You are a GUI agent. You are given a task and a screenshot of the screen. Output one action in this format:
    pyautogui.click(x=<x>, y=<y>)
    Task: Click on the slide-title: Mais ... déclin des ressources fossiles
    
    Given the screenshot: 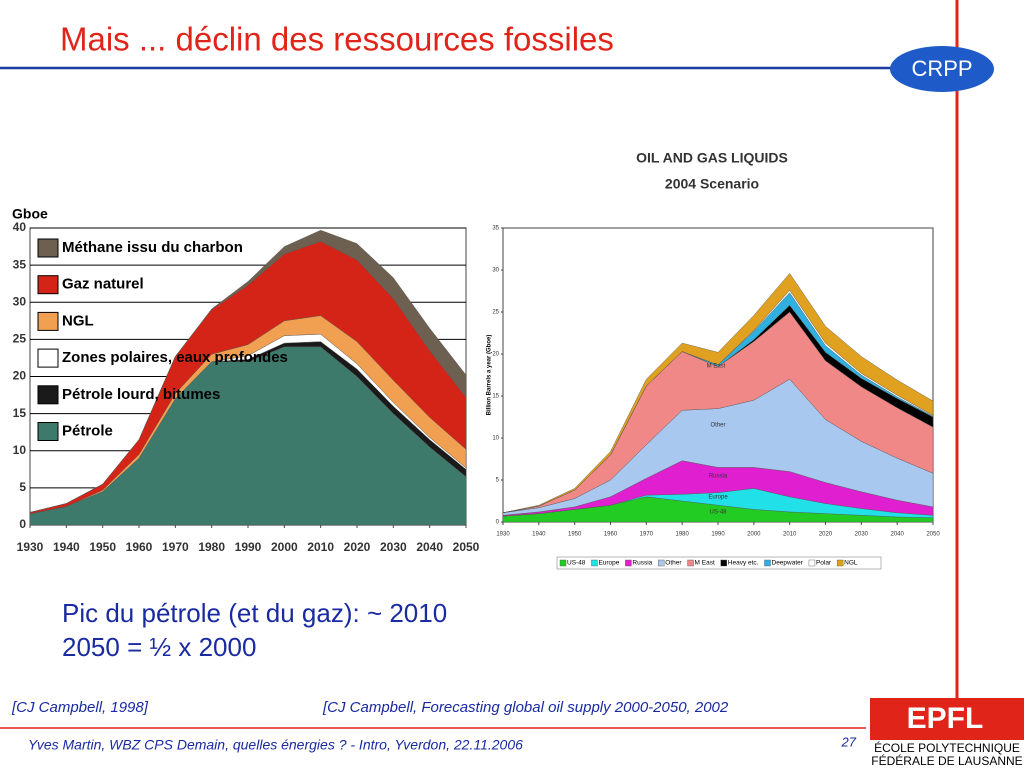 What is the action you would take?
    pyautogui.click(x=337, y=39)
    